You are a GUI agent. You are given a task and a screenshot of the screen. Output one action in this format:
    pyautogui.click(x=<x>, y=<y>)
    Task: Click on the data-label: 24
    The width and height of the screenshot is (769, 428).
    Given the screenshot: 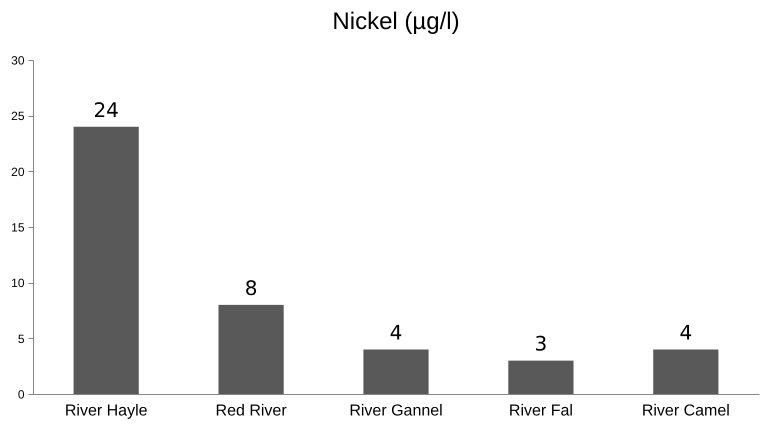 What is the action you would take?
    pyautogui.click(x=106, y=110)
    